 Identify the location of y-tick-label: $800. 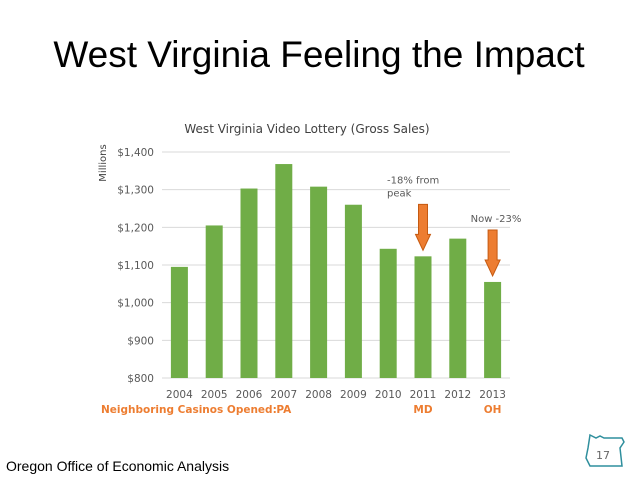
(140, 379).